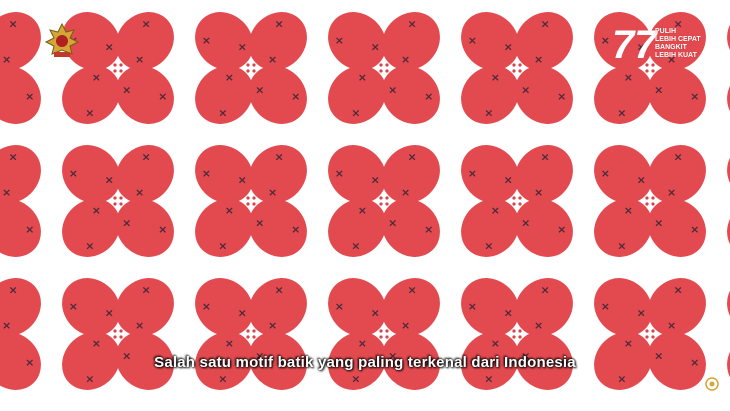  I want to click on logo-line-1: PULIH, so click(665, 31).